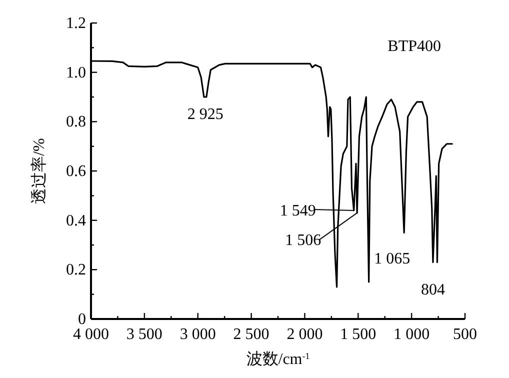 The width and height of the screenshot is (509, 378). Describe the element at coordinates (91, 334) in the screenshot. I see `x-tick-label: 4 000` at that location.